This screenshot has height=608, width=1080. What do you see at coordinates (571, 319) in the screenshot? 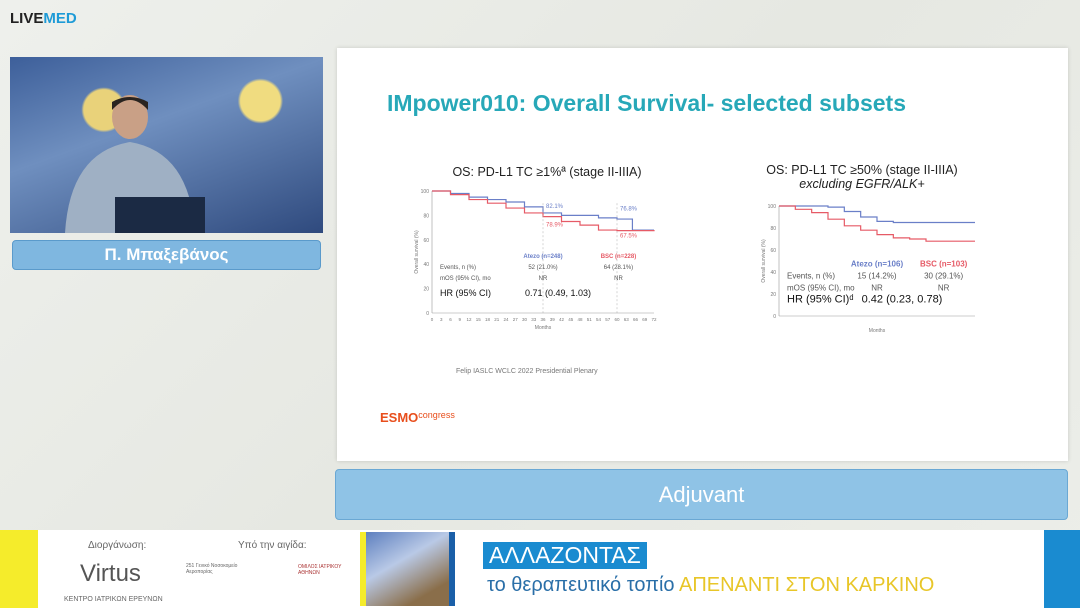
I see `x-tick-label: 45` at bounding box center [571, 319].